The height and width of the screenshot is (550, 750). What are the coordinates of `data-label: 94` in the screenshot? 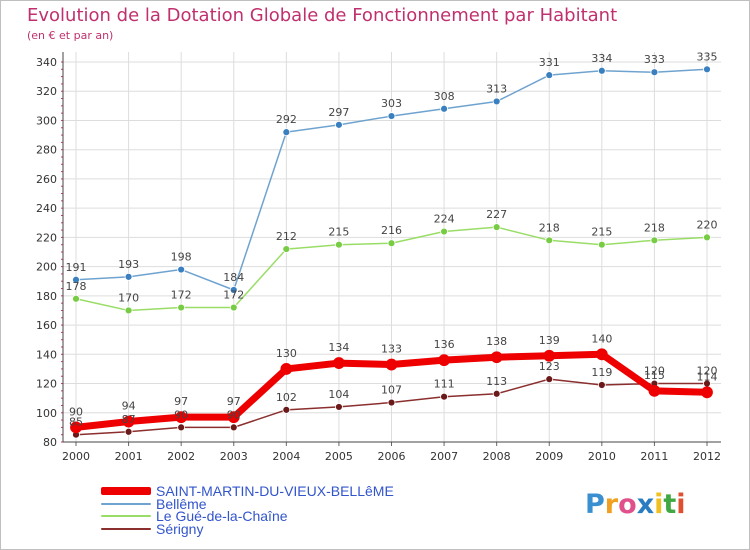 It's located at (129, 406).